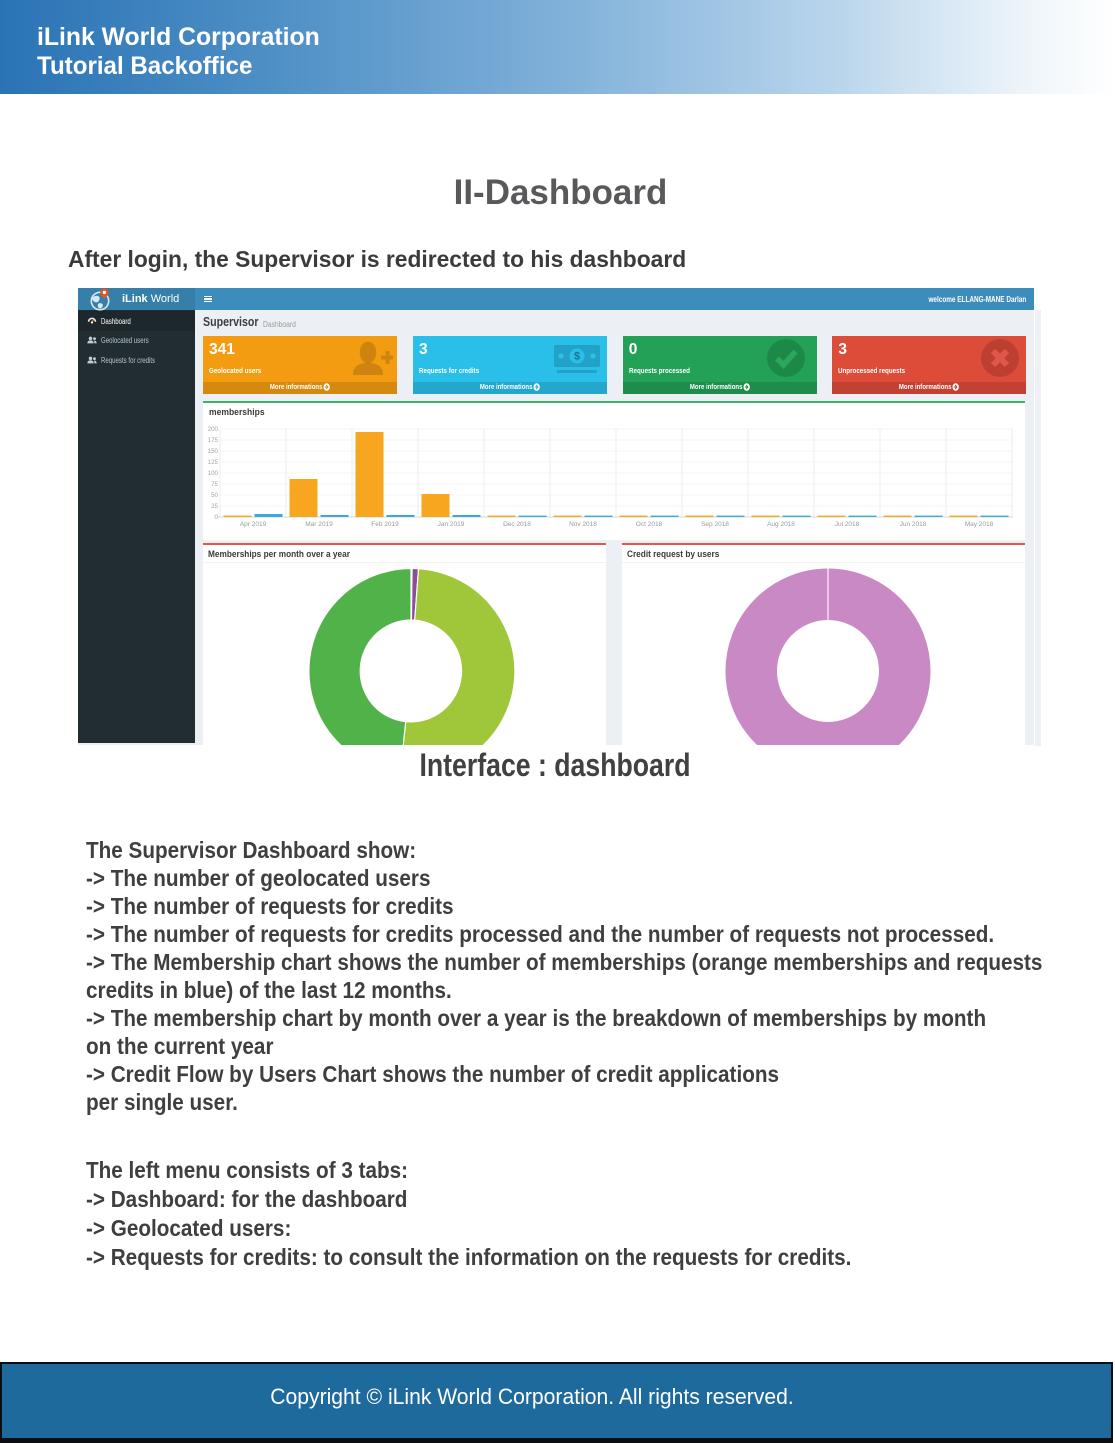 The width and height of the screenshot is (1115, 1443). What do you see at coordinates (583, 524) in the screenshot?
I see `svg-text: Nov 2018` at bounding box center [583, 524].